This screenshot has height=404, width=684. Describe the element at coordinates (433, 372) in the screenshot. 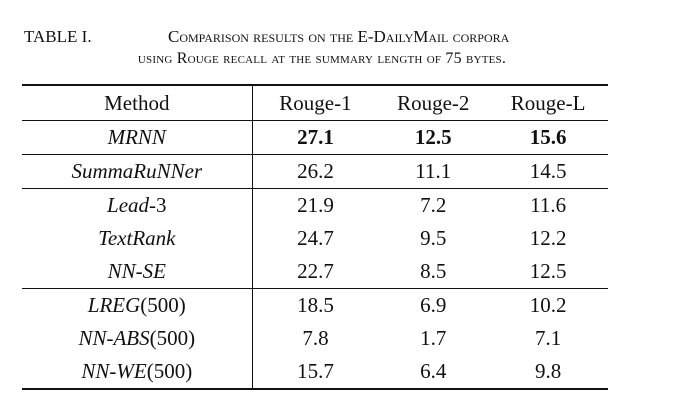

I see `rouge-2-value: 6.4` at that location.